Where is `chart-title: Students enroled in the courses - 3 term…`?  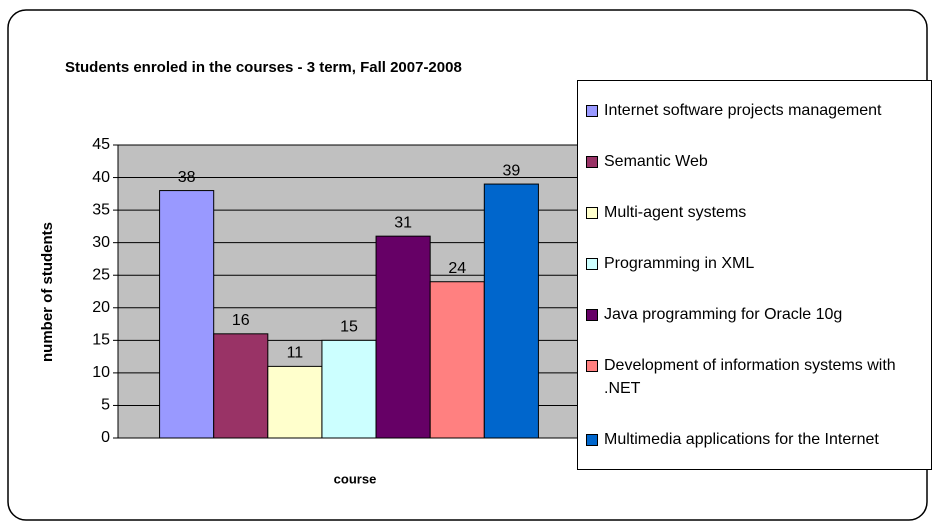 chart-title: Students enroled in the courses - 3 term… is located at coordinates (263, 67).